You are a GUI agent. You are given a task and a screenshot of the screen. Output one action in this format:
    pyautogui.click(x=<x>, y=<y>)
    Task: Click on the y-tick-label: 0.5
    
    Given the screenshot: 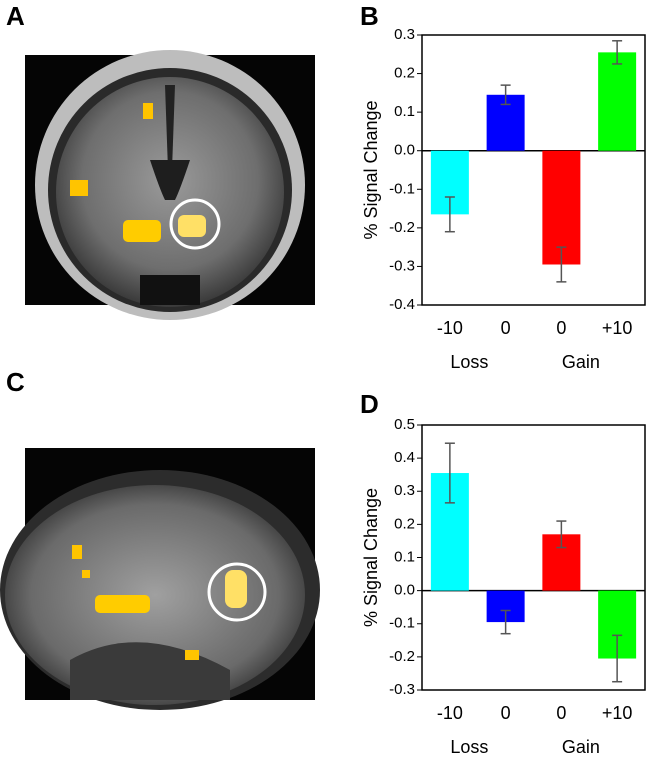 What is the action you would take?
    pyautogui.click(x=404, y=424)
    